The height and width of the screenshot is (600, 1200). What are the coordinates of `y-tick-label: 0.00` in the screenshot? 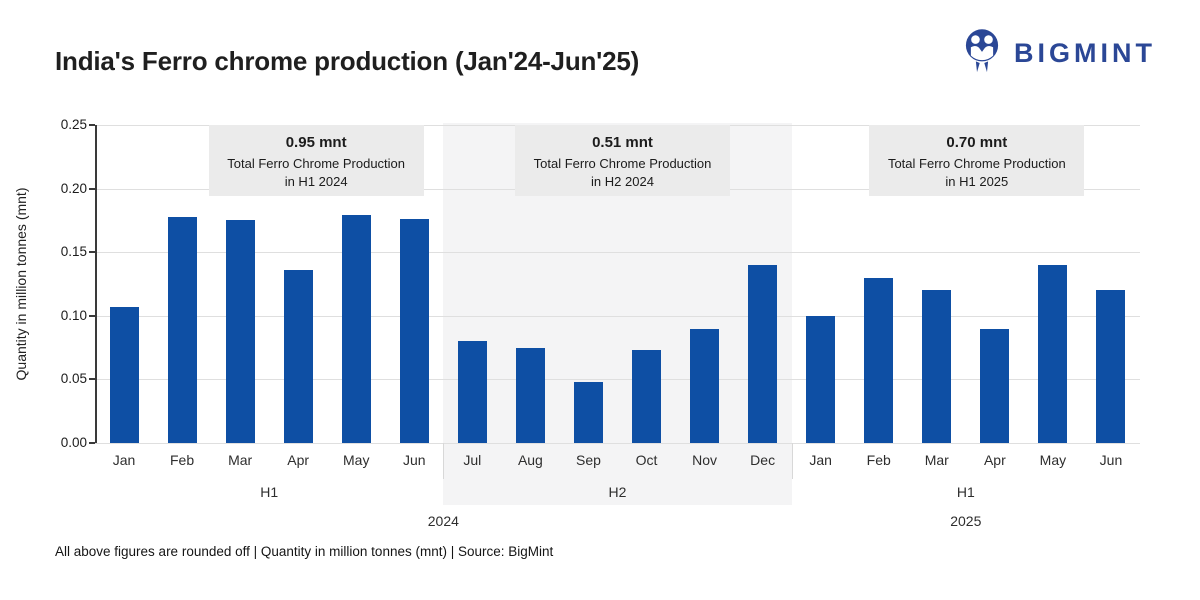 It's located at (73, 442).